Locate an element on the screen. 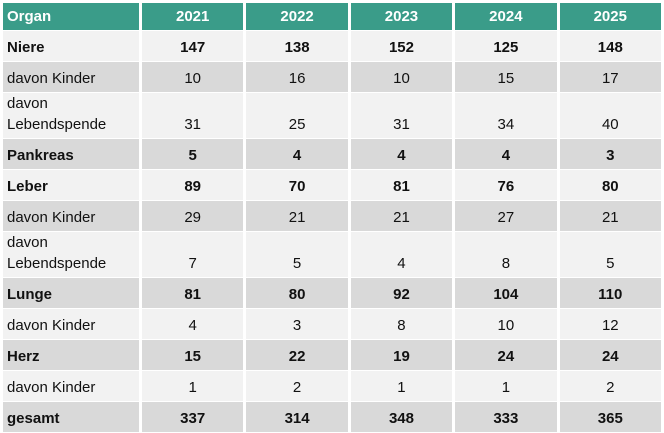  table-row: Pankreas 5 4 4 4 3 is located at coordinates (332, 154).